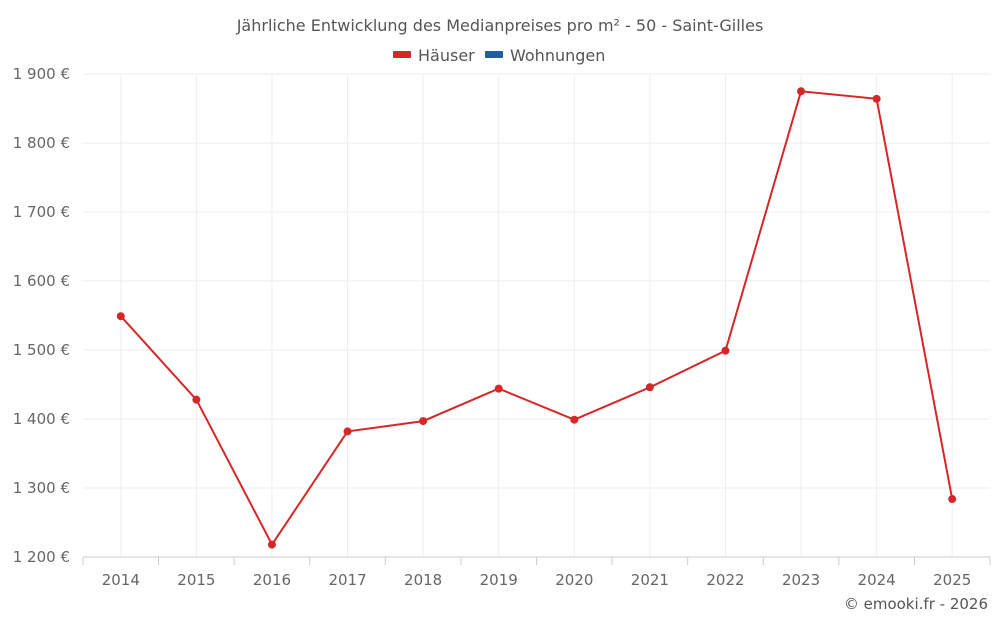 This screenshot has width=1000, height=625. I want to click on legend-item-wohnungen: Wohnungen, so click(545, 55).